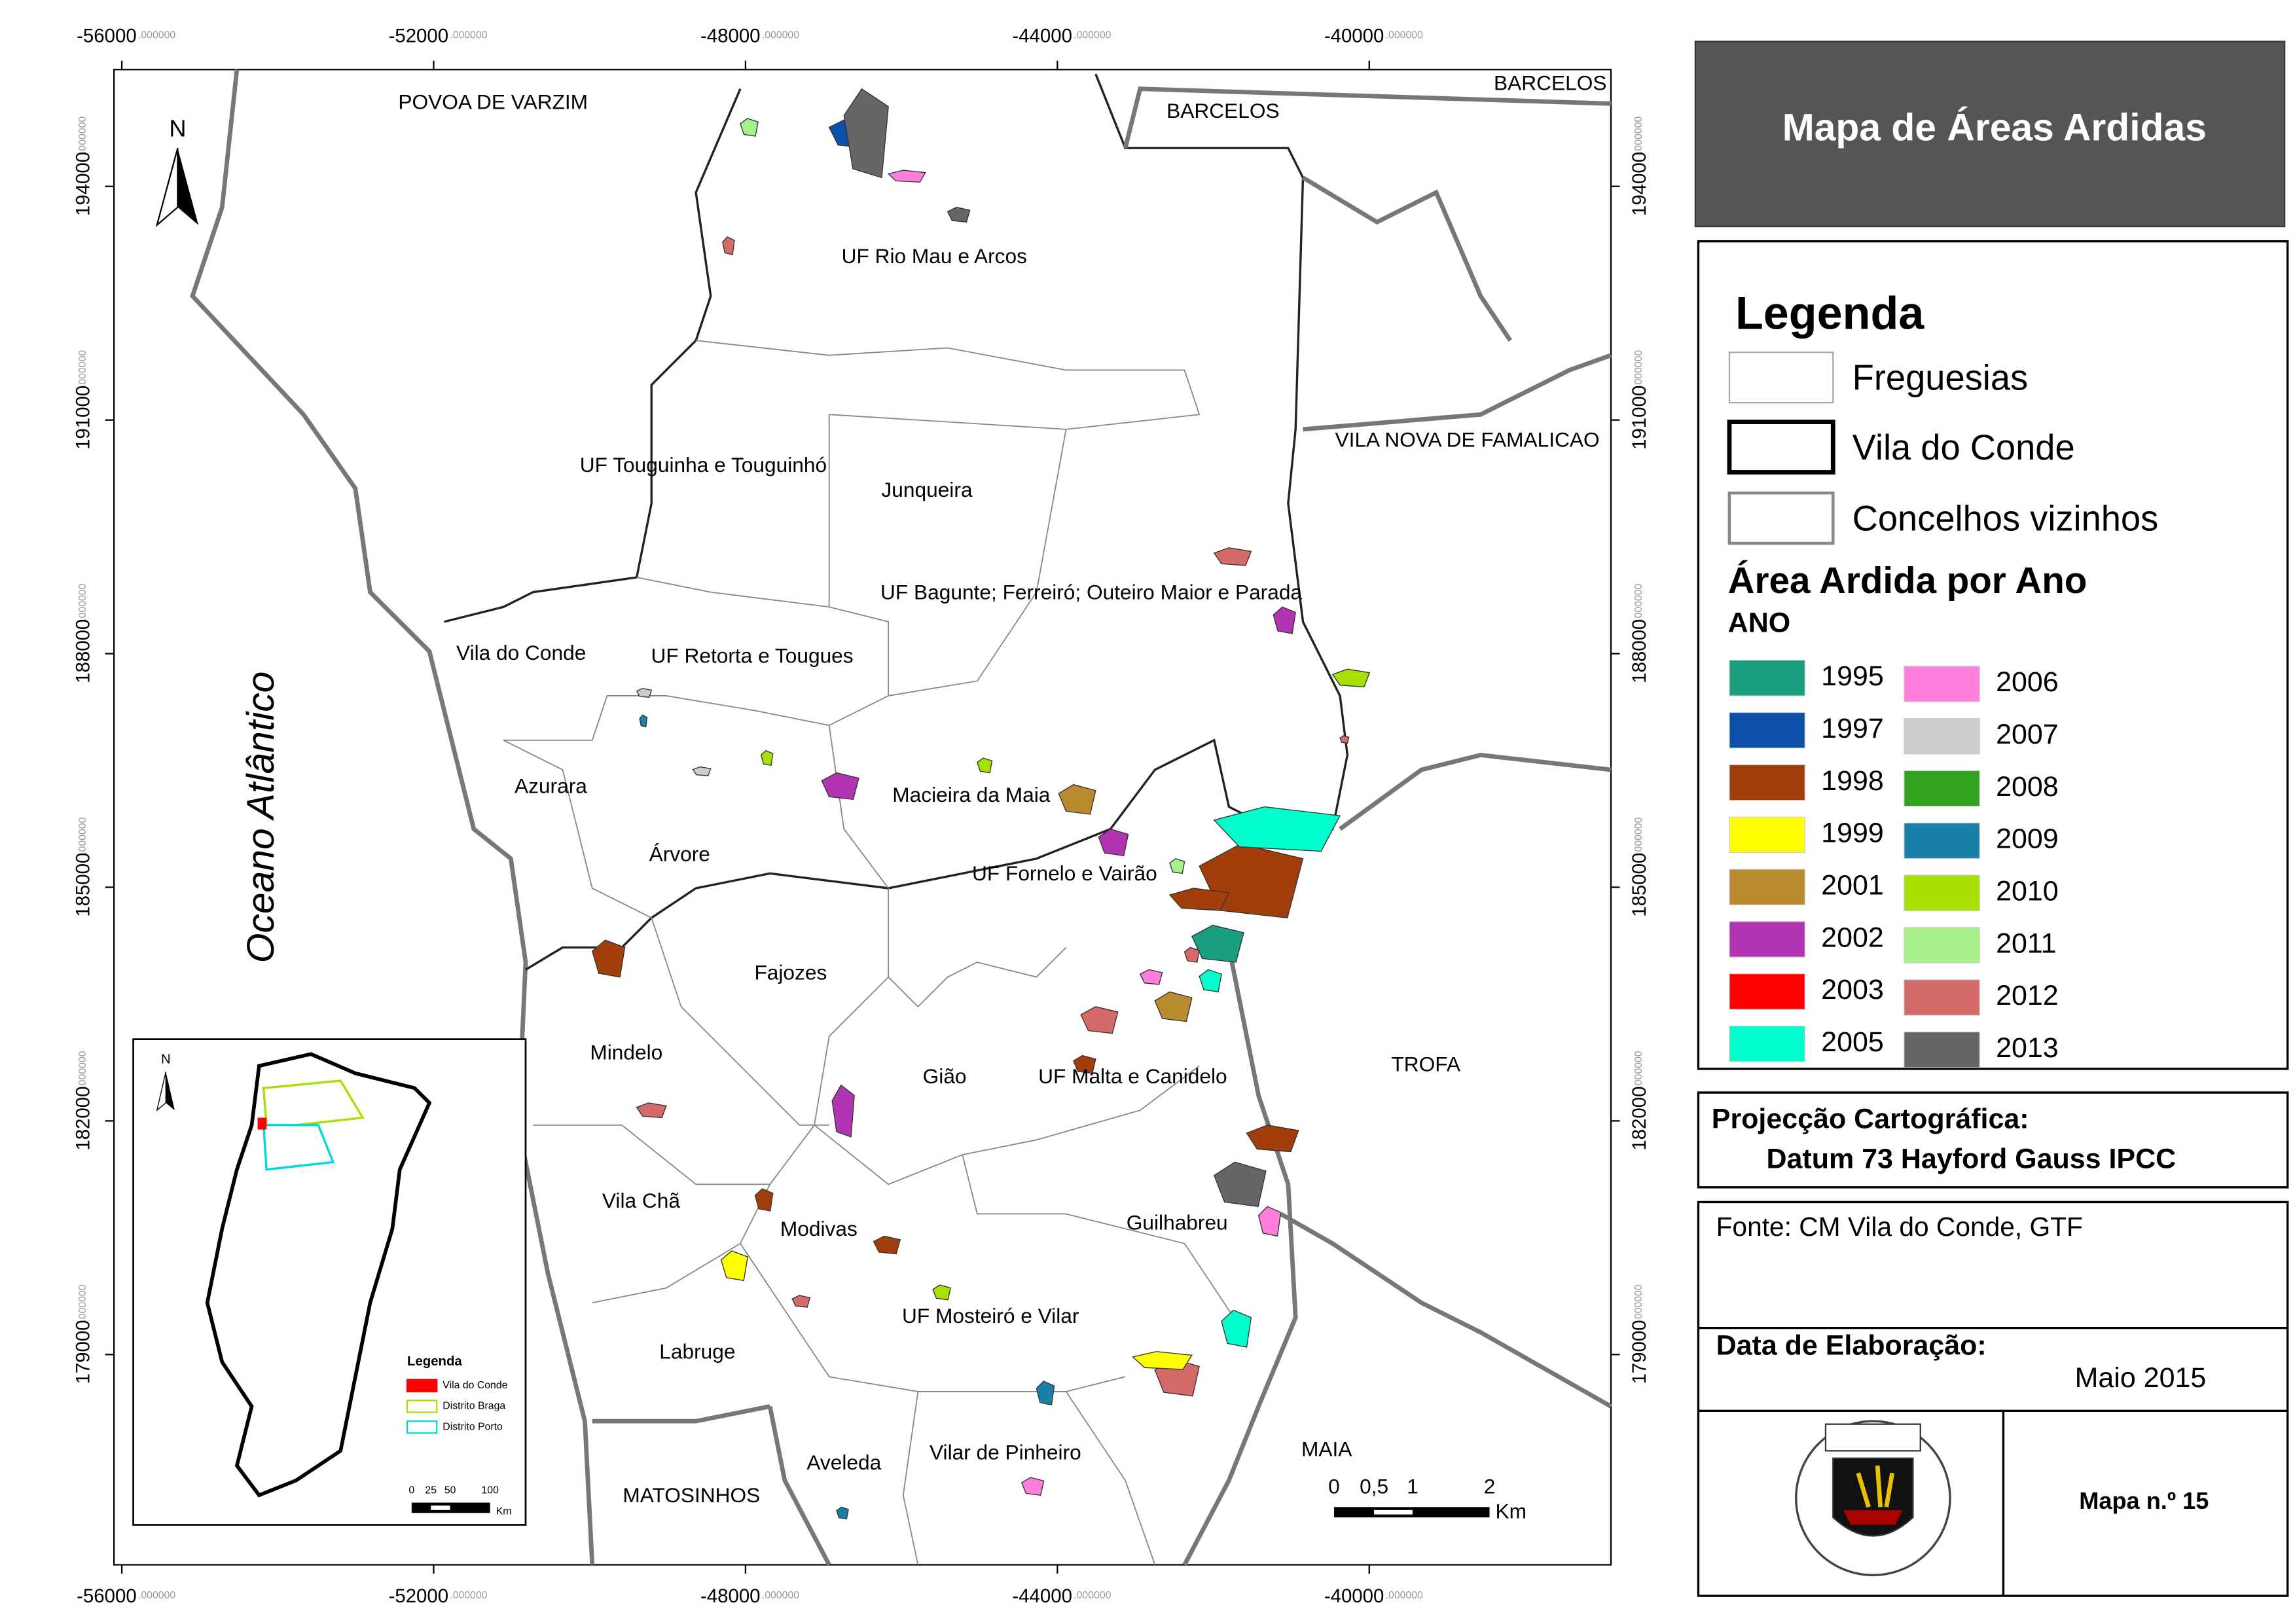  What do you see at coordinates (1993, 1140) in the screenshot?
I see `projection-box` at bounding box center [1993, 1140].